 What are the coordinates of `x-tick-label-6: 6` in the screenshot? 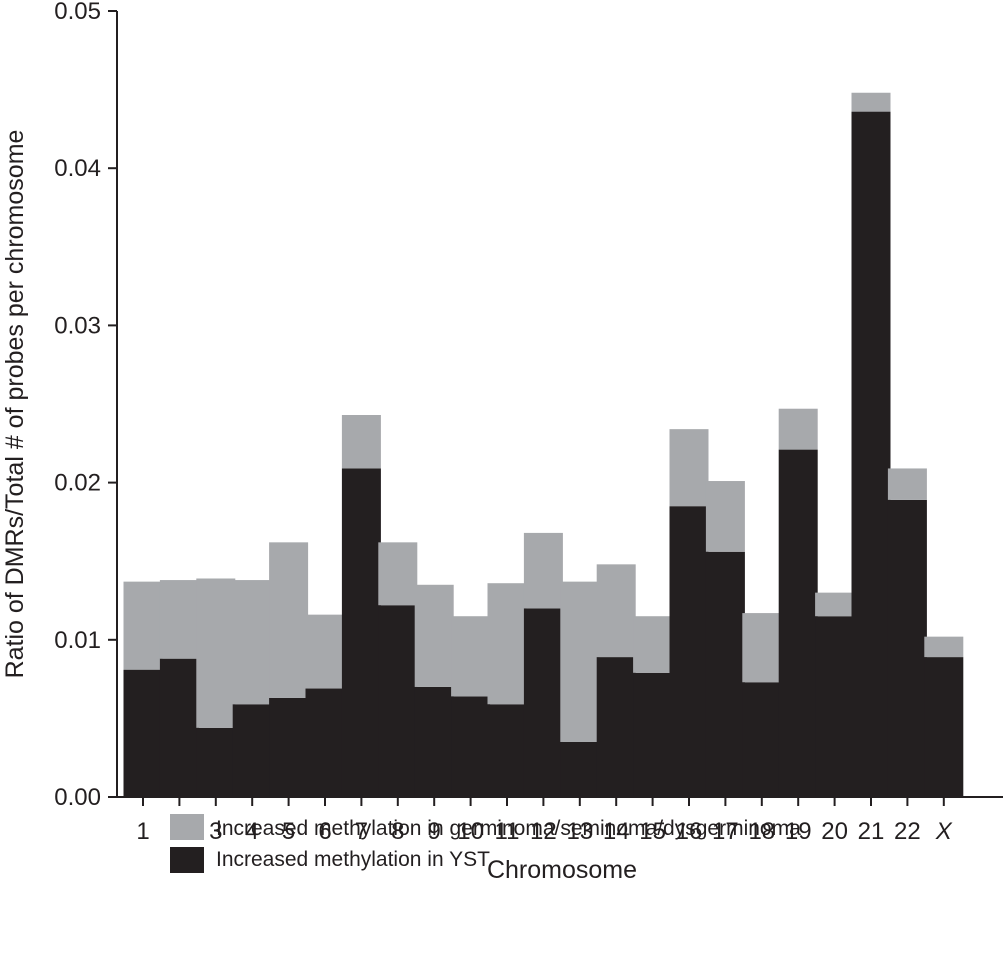 It's located at (324, 831).